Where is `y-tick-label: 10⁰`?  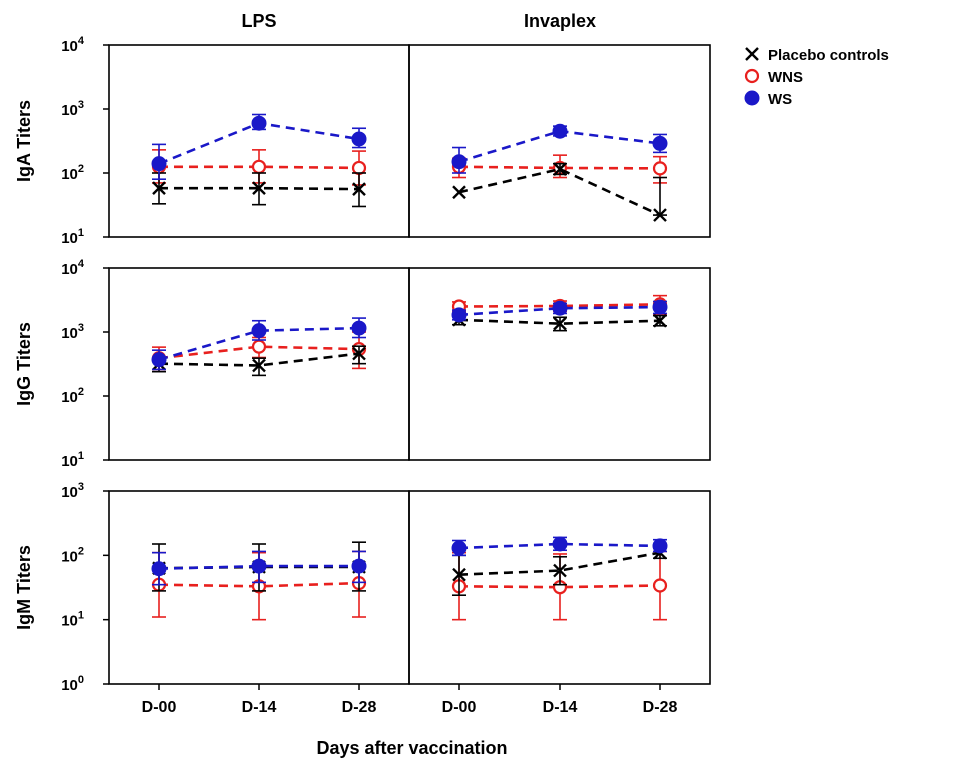
y-tick-label: 10⁰ is located at coordinates (72, 684).